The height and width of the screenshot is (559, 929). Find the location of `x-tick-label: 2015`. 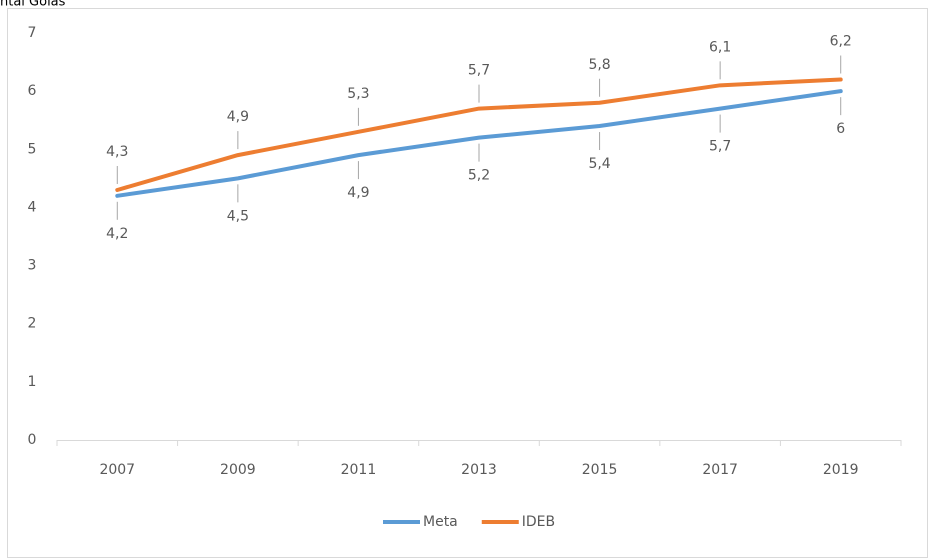

x-tick-label: 2015 is located at coordinates (600, 470).